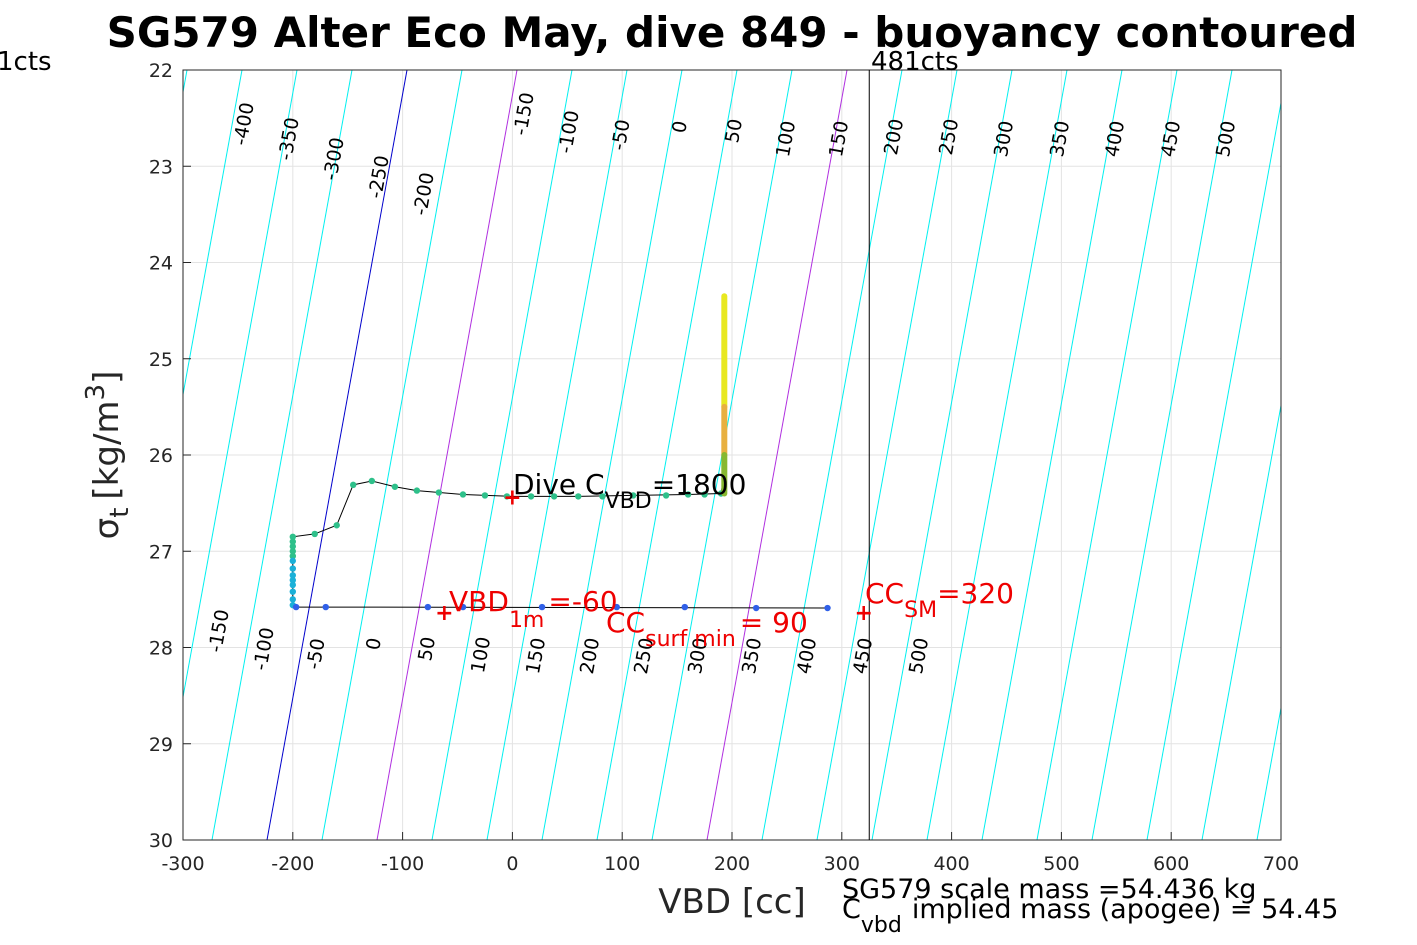 The width and height of the screenshot is (1417, 945). What do you see at coordinates (864, 613) in the screenshot?
I see `plus-marker: +` at bounding box center [864, 613].